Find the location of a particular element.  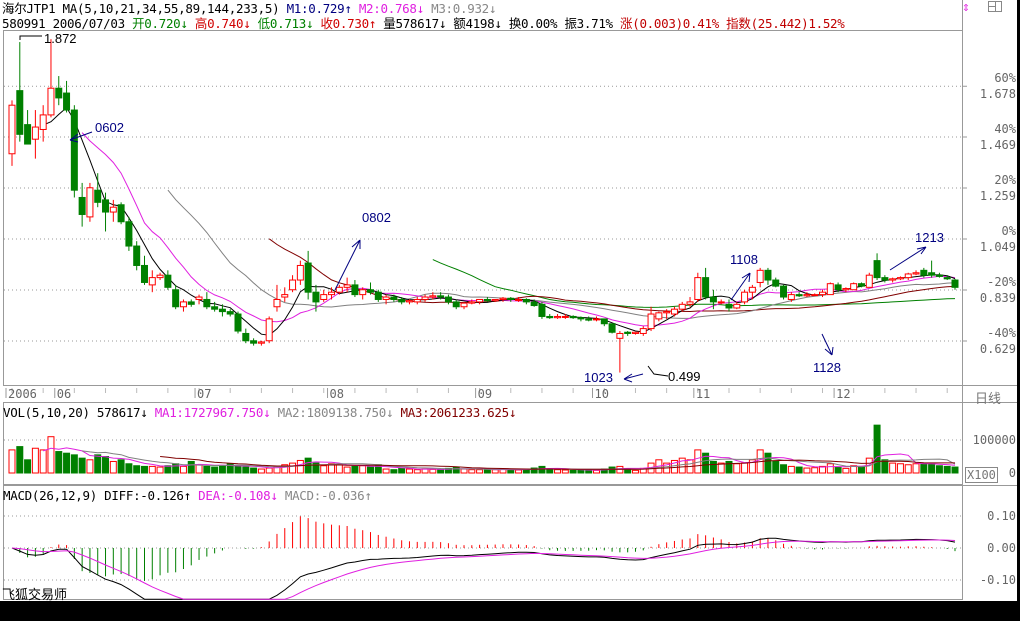

security-name: 海尔JTP1 is located at coordinates (29, 8).